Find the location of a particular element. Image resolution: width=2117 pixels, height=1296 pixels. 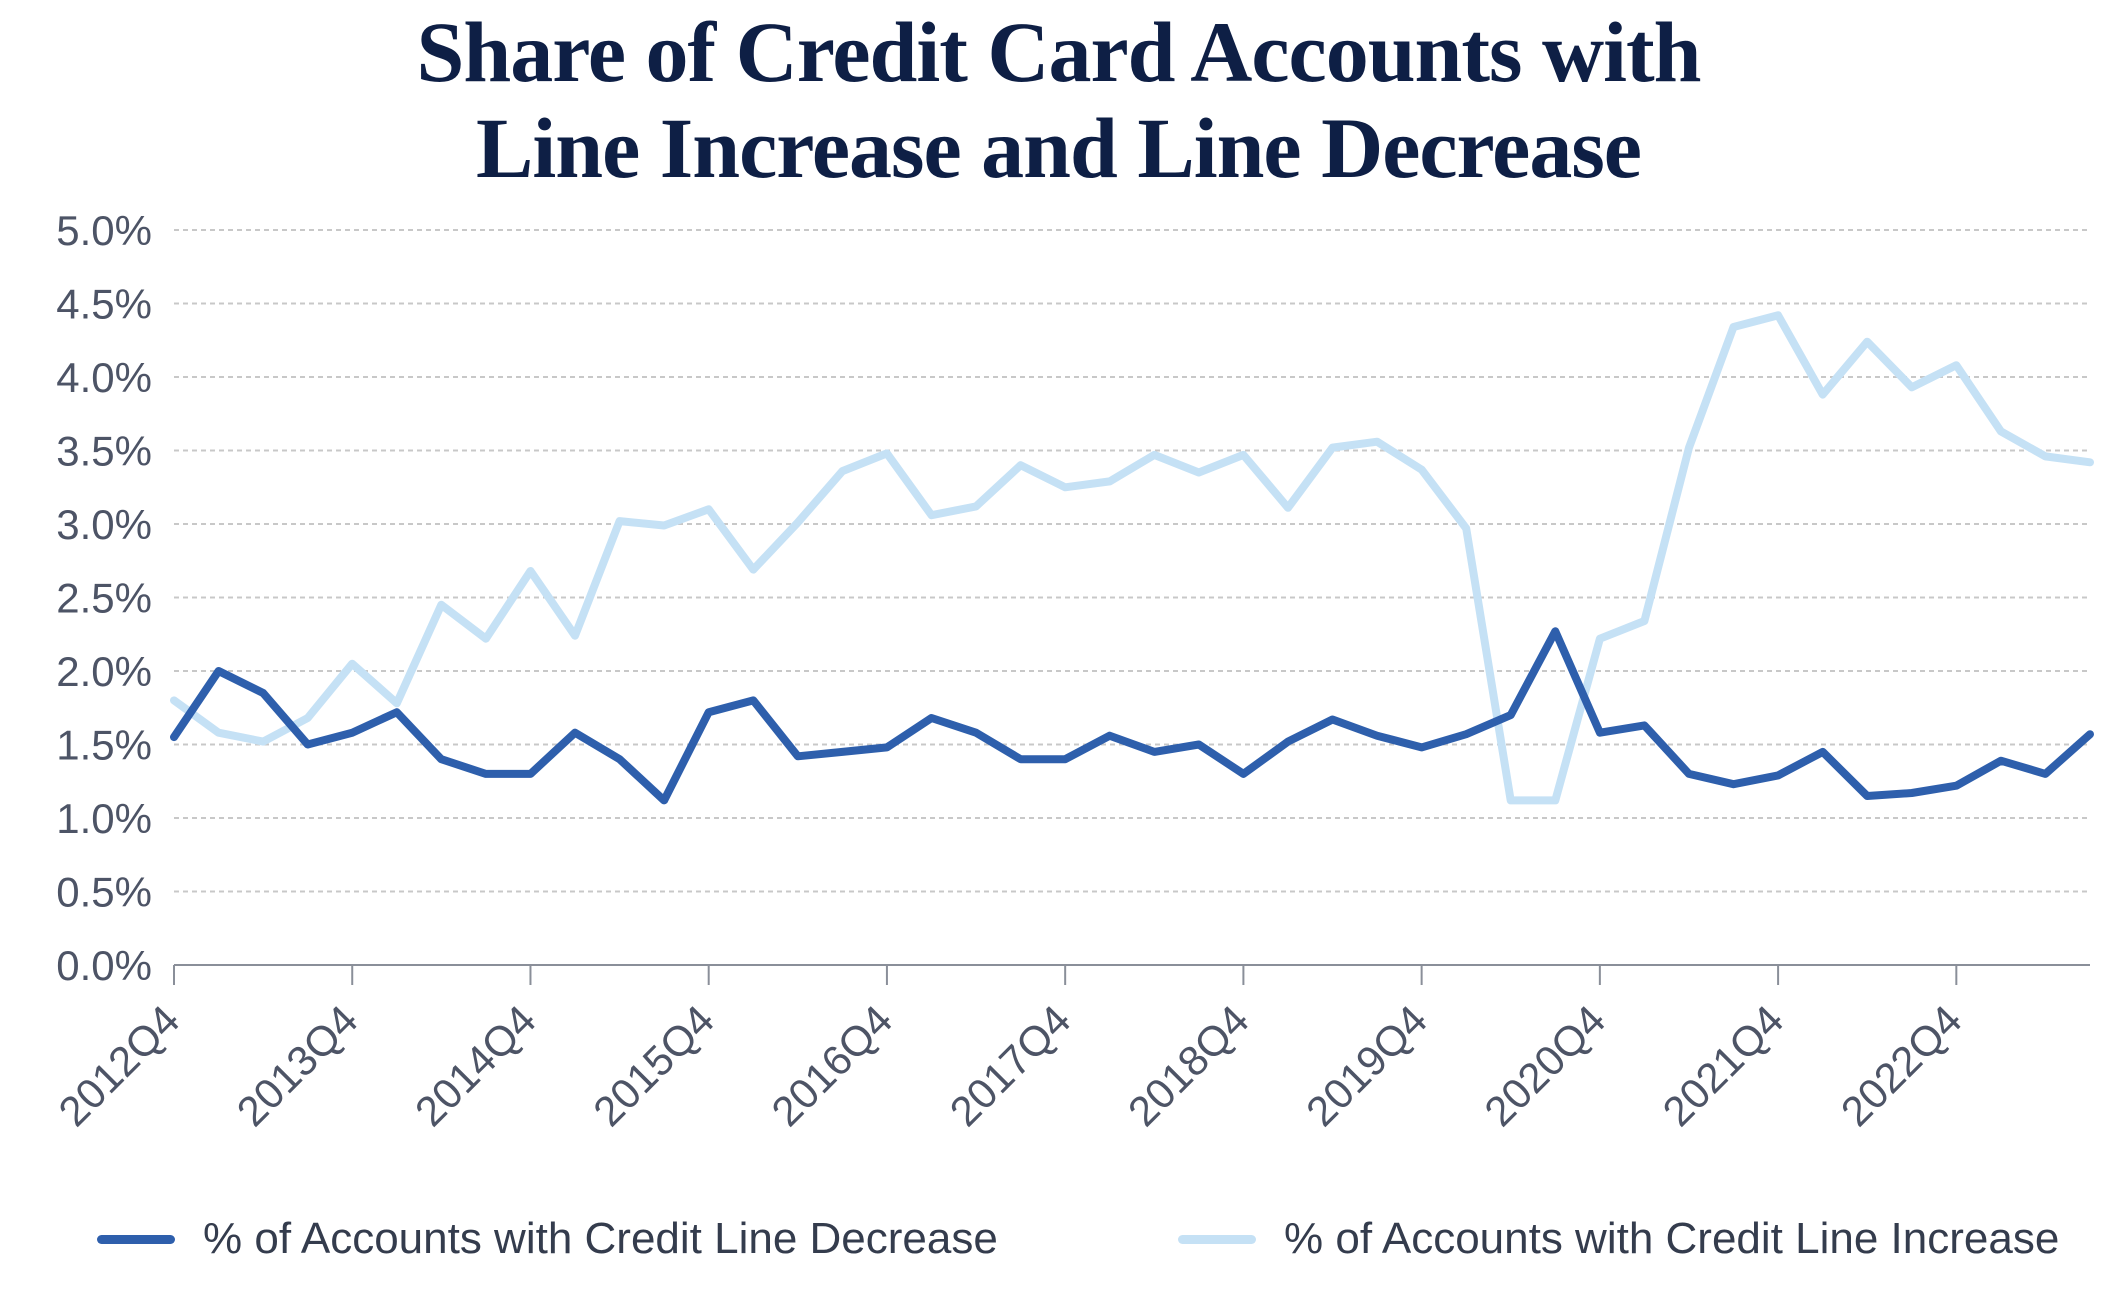

x-tick-label: 2019Q4 is located at coordinates (1366, 1065).